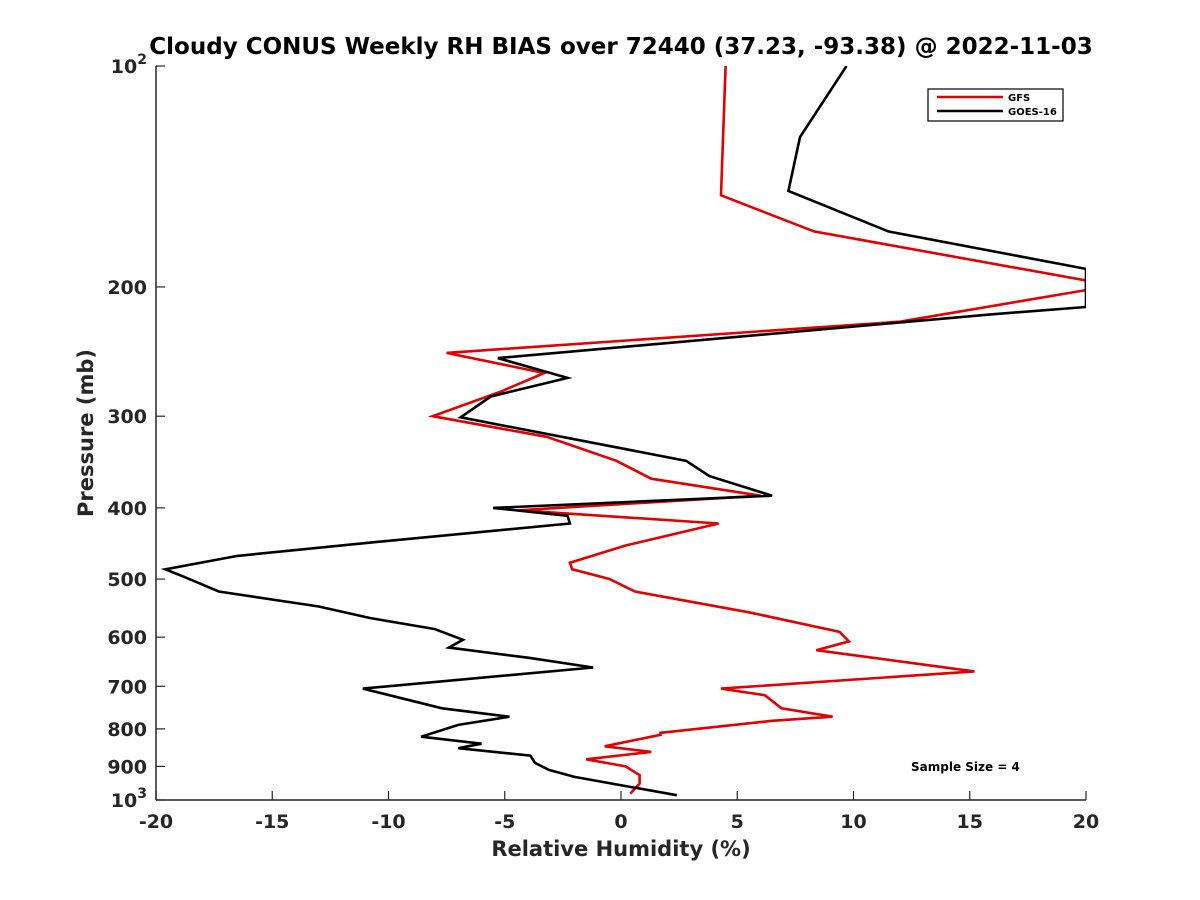 This screenshot has height=900, width=1200. I want to click on x-axis-label: Relative Humidity (%), so click(620, 849).